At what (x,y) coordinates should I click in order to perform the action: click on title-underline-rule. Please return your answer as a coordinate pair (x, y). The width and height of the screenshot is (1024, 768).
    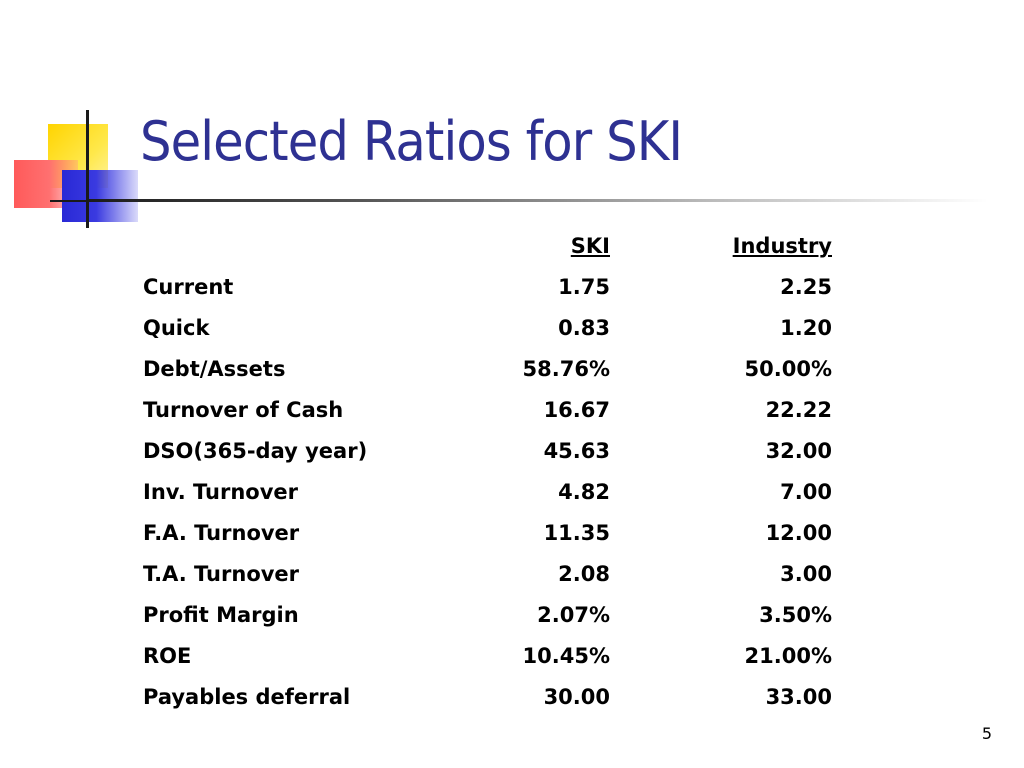
    Looking at the image, I should click on (538, 200).